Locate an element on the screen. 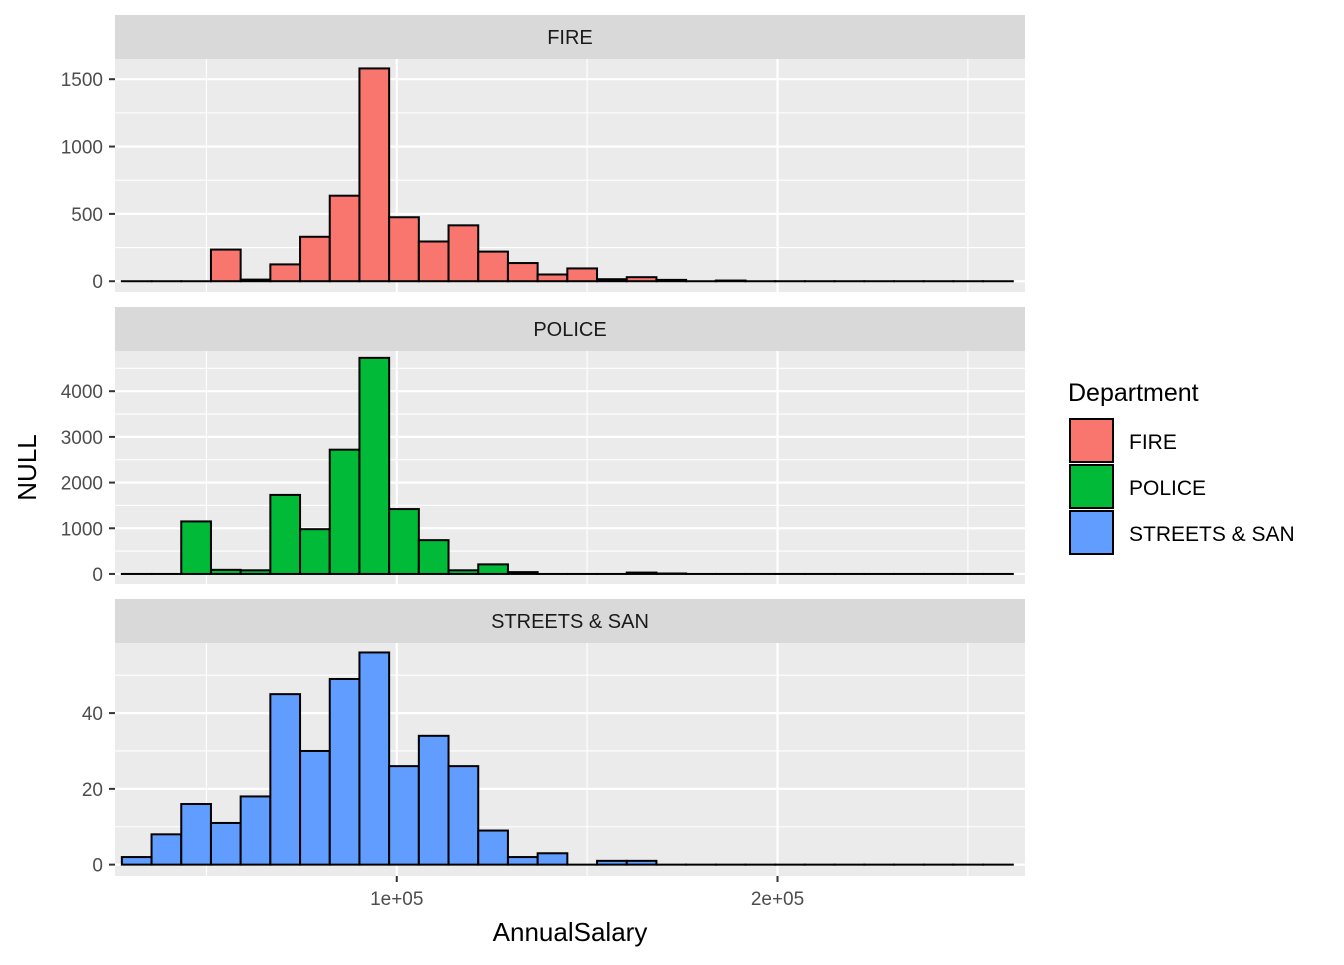  facet-strip-label: POLICE is located at coordinates (569, 330).